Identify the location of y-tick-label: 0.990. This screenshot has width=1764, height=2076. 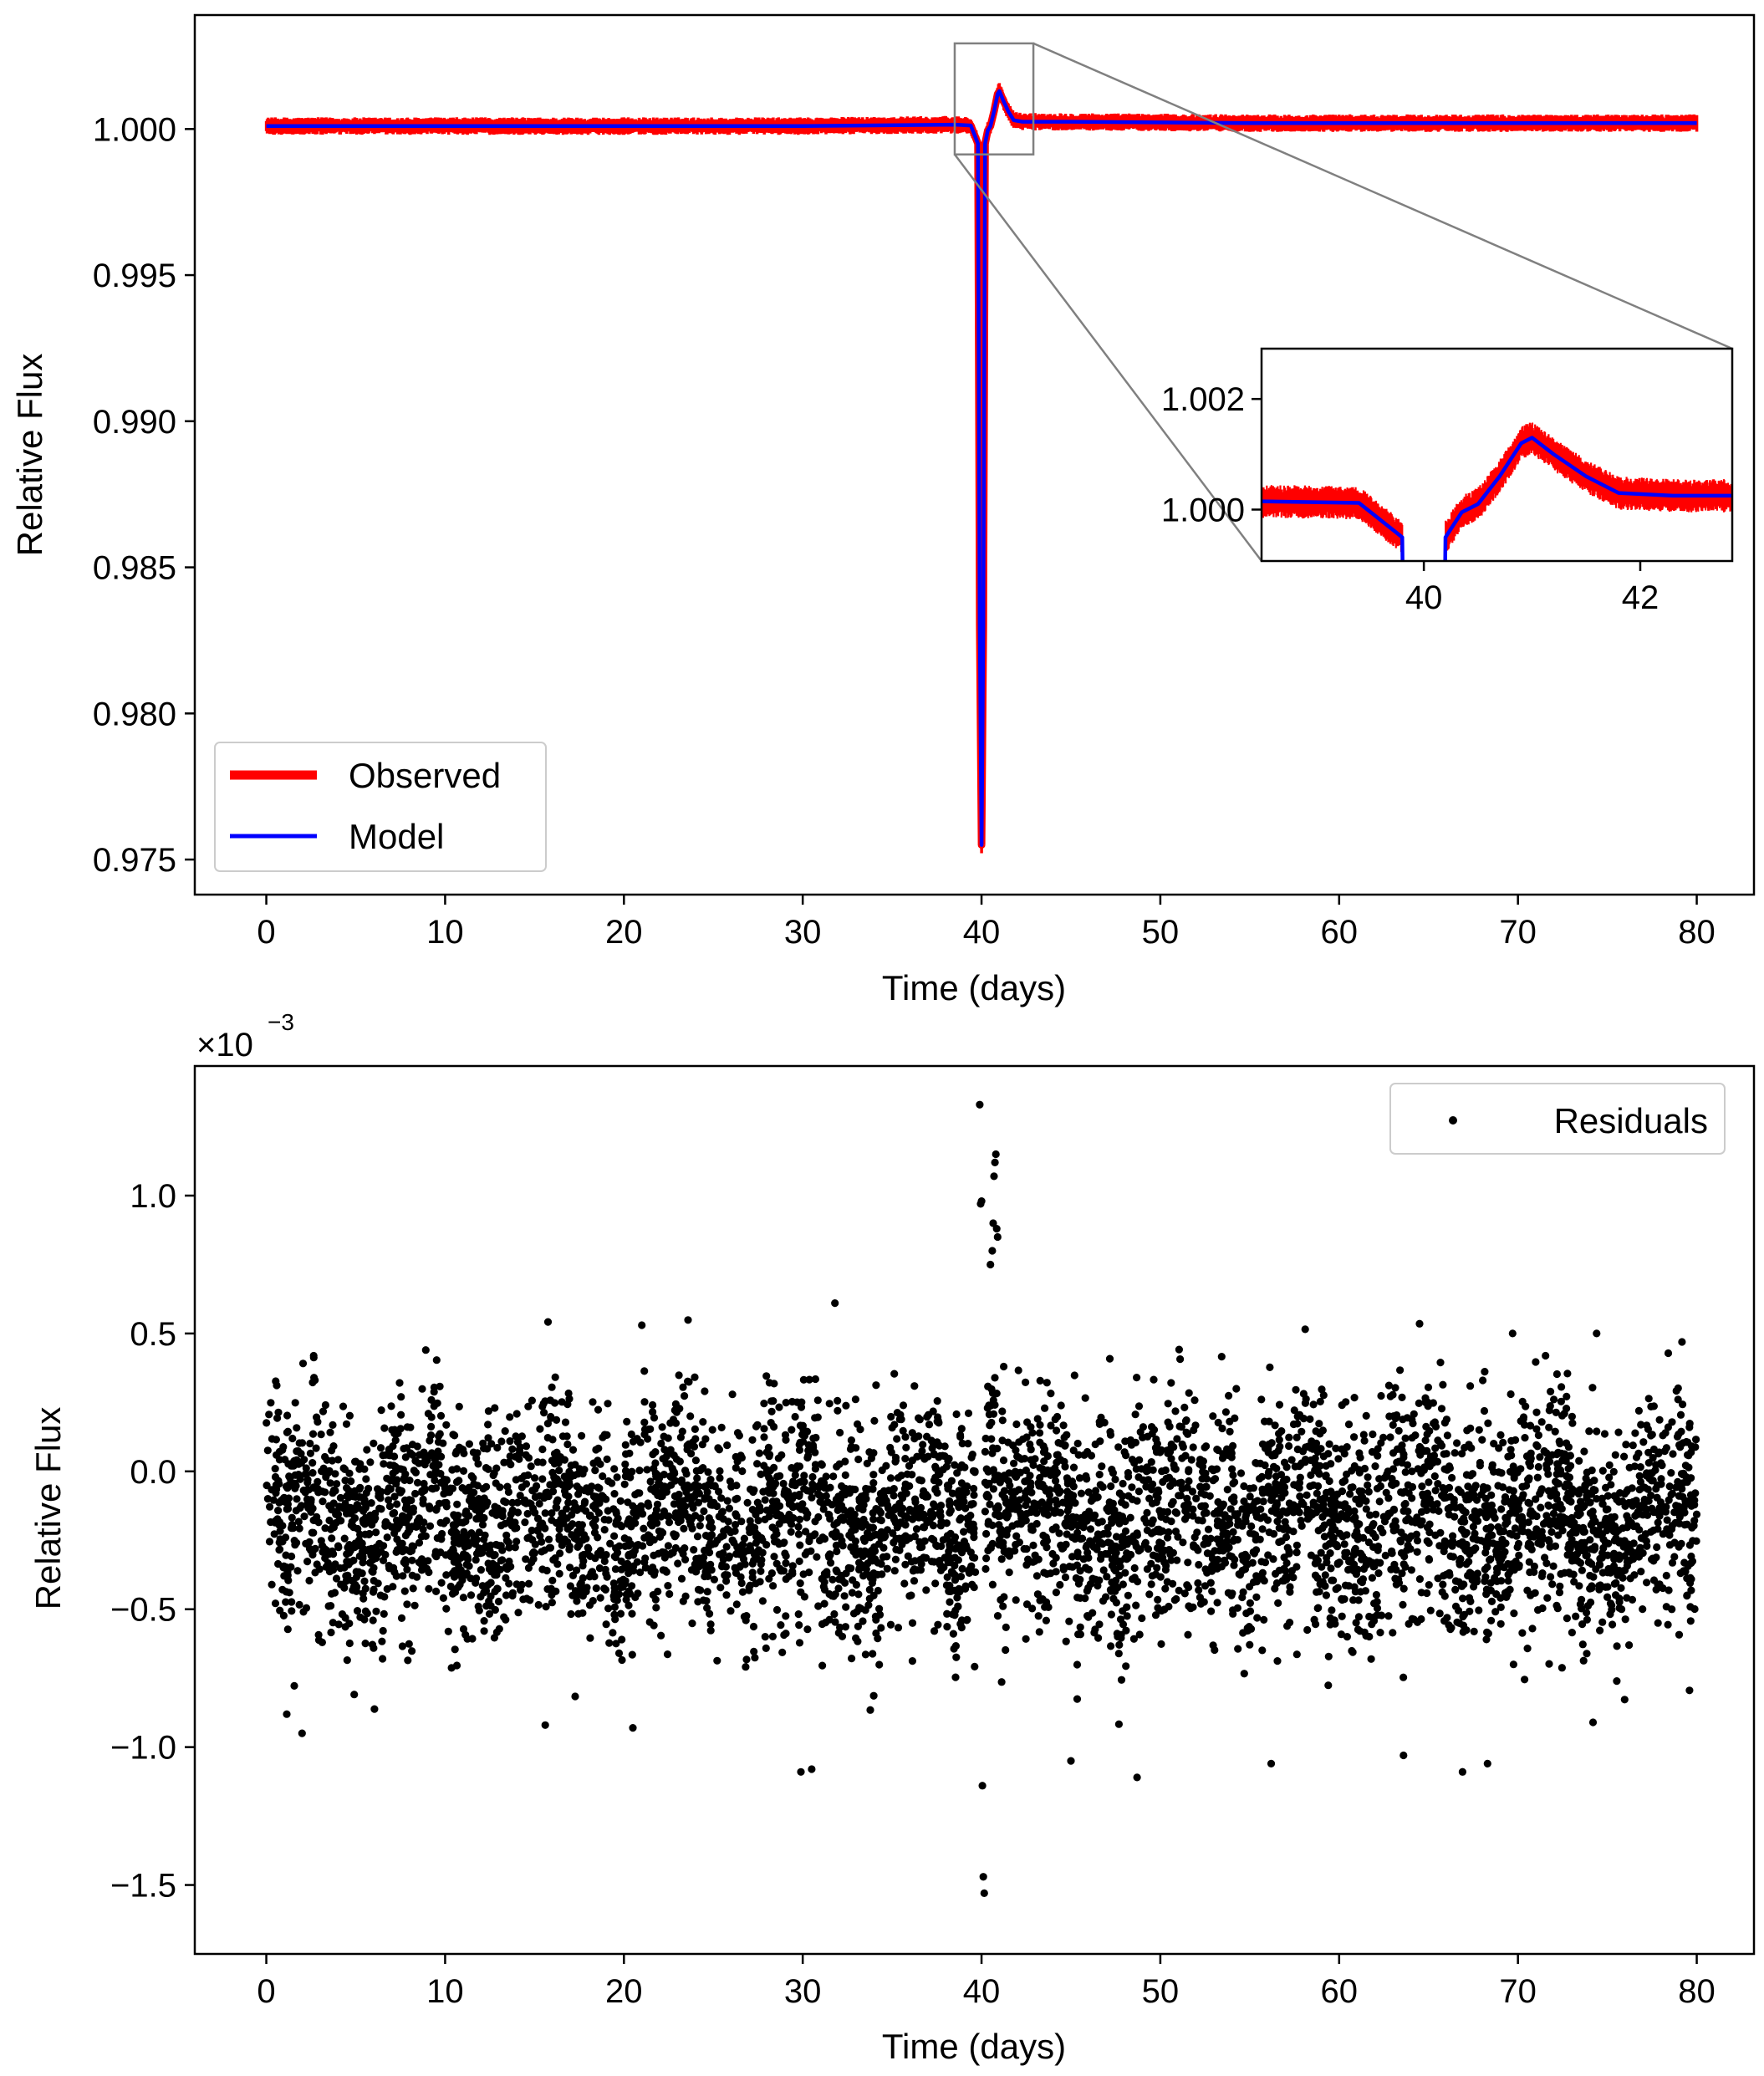
(134, 422).